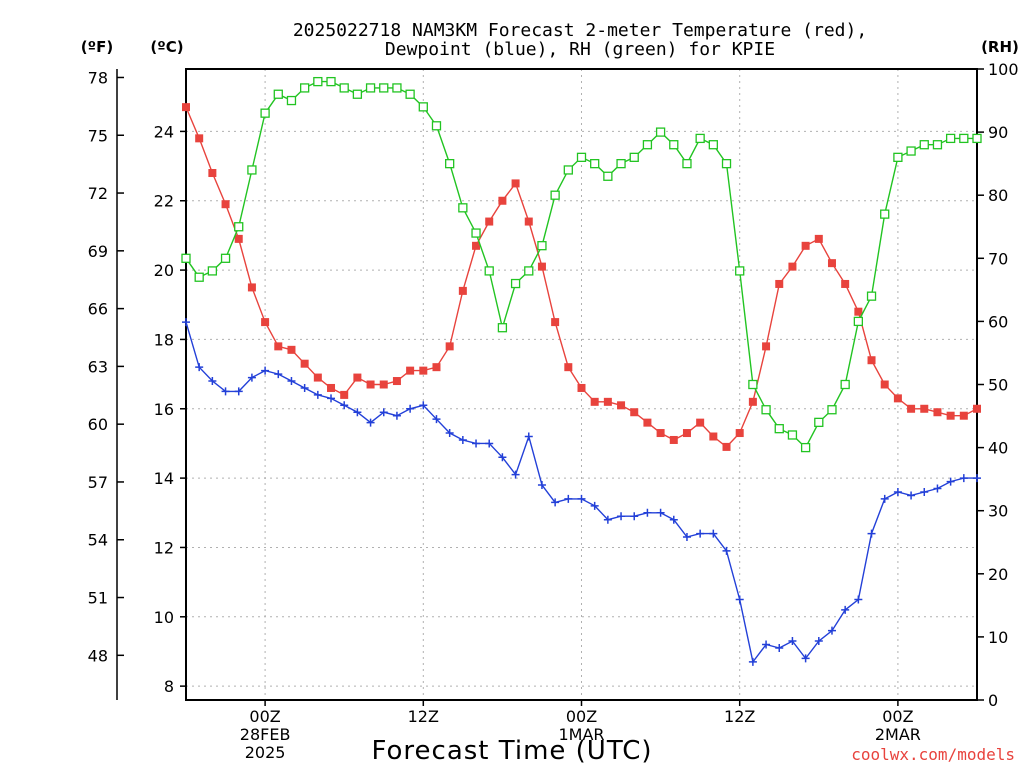 The width and height of the screenshot is (1024, 768). What do you see at coordinates (998, 321) in the screenshot?
I see `rh-tick-label: 60` at bounding box center [998, 321].